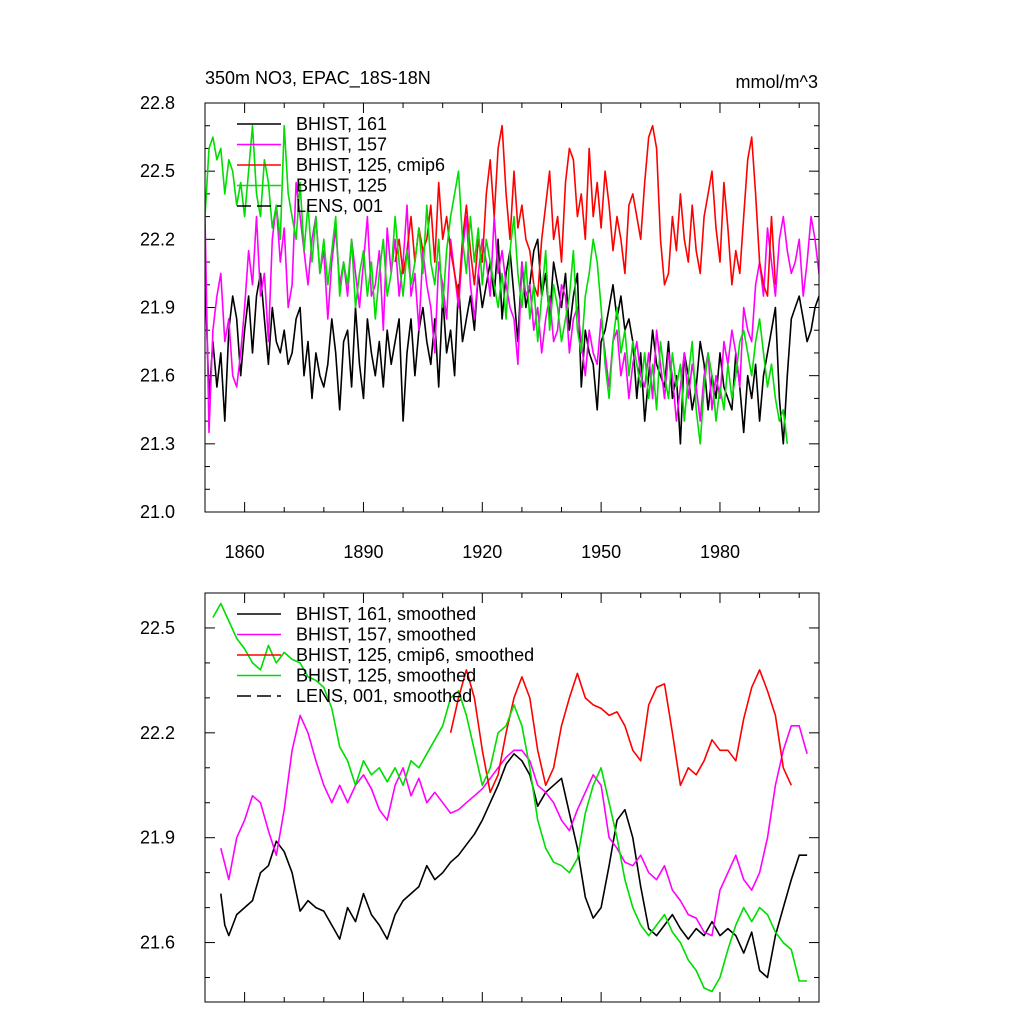 The height and width of the screenshot is (1024, 1024). Describe the element at coordinates (157, 444) in the screenshot. I see `y-tick-label: 21.3` at that location.